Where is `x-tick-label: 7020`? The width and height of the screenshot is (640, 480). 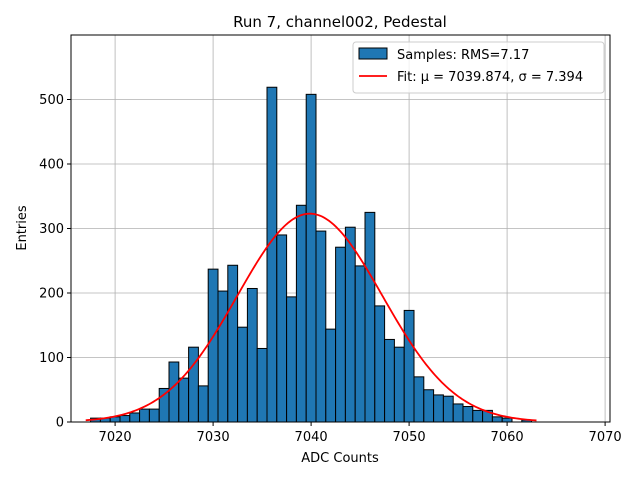 x-tick-label: 7020 is located at coordinates (115, 437).